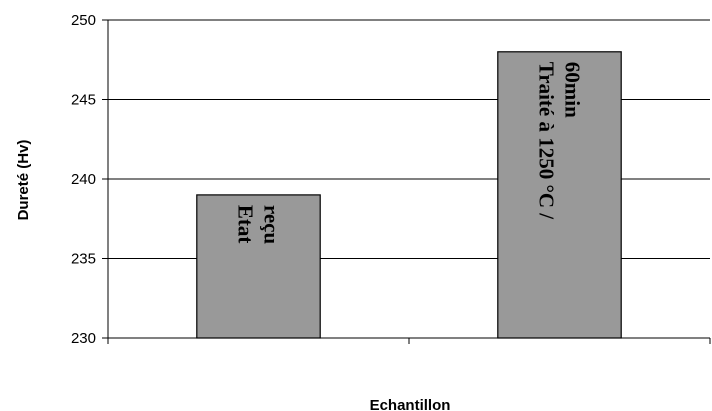 Image resolution: width=712 pixels, height=411 pixels. What do you see at coordinates (83, 20) in the screenshot?
I see `y-tick-label: 250` at bounding box center [83, 20].